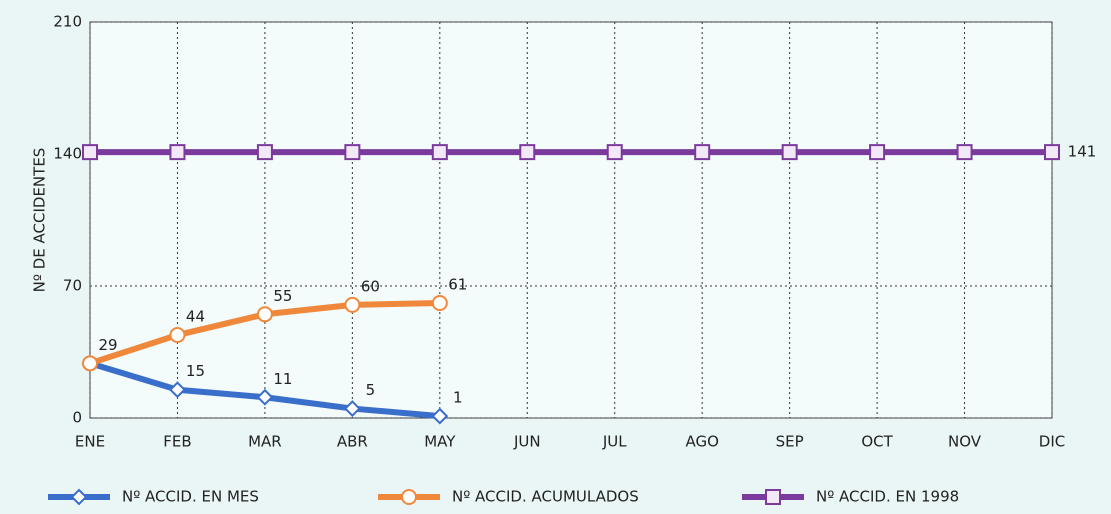  Describe the element at coordinates (701, 442) in the screenshot. I see `x-tick-label: AGO` at that location.